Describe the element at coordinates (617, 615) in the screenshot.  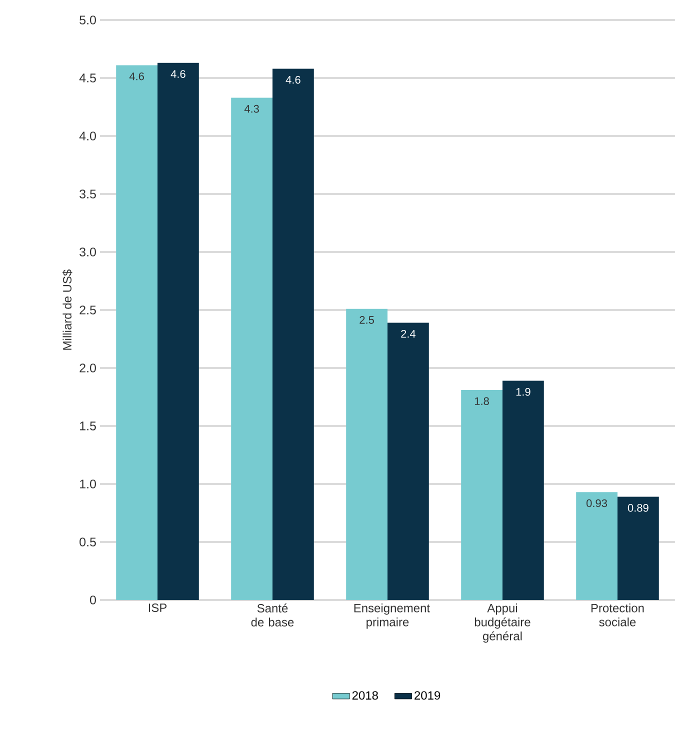
I see `x-tick-label: Protection sociale` at that location.